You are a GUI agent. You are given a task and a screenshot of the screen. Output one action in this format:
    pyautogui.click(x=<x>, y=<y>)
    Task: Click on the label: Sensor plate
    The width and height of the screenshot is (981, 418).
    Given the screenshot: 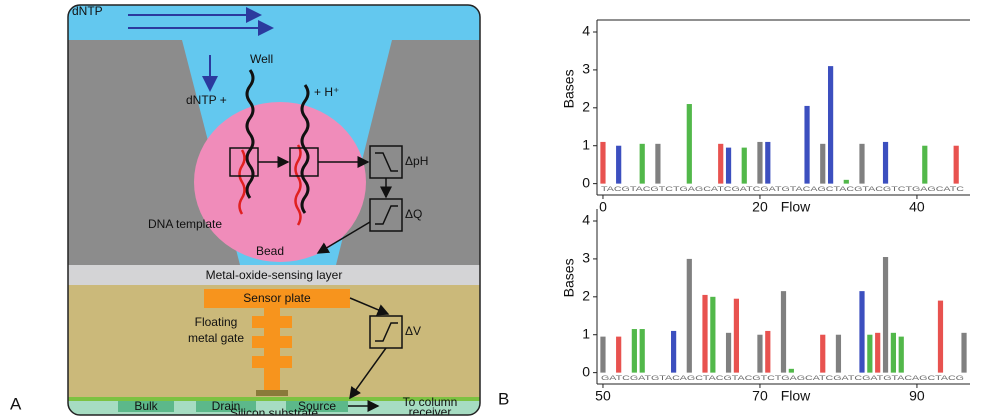 What is the action you would take?
    pyautogui.click(x=277, y=298)
    